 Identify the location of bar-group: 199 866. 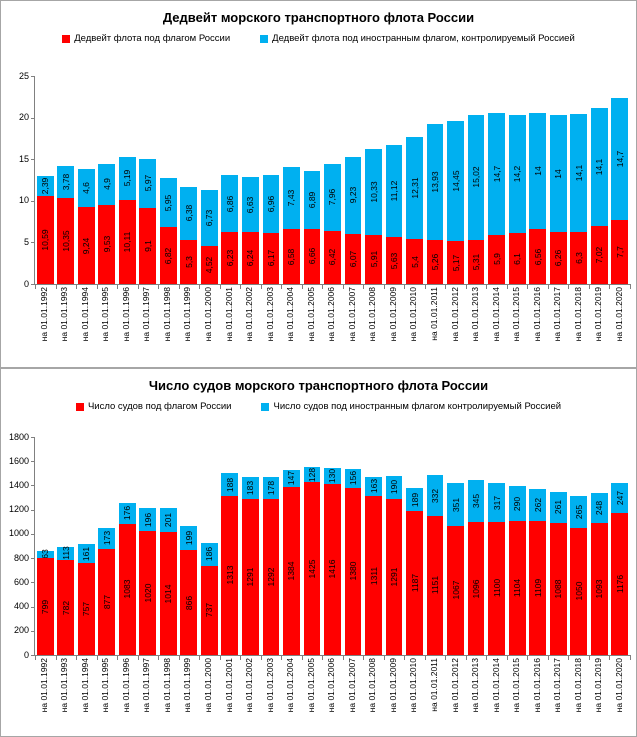
(189, 546).